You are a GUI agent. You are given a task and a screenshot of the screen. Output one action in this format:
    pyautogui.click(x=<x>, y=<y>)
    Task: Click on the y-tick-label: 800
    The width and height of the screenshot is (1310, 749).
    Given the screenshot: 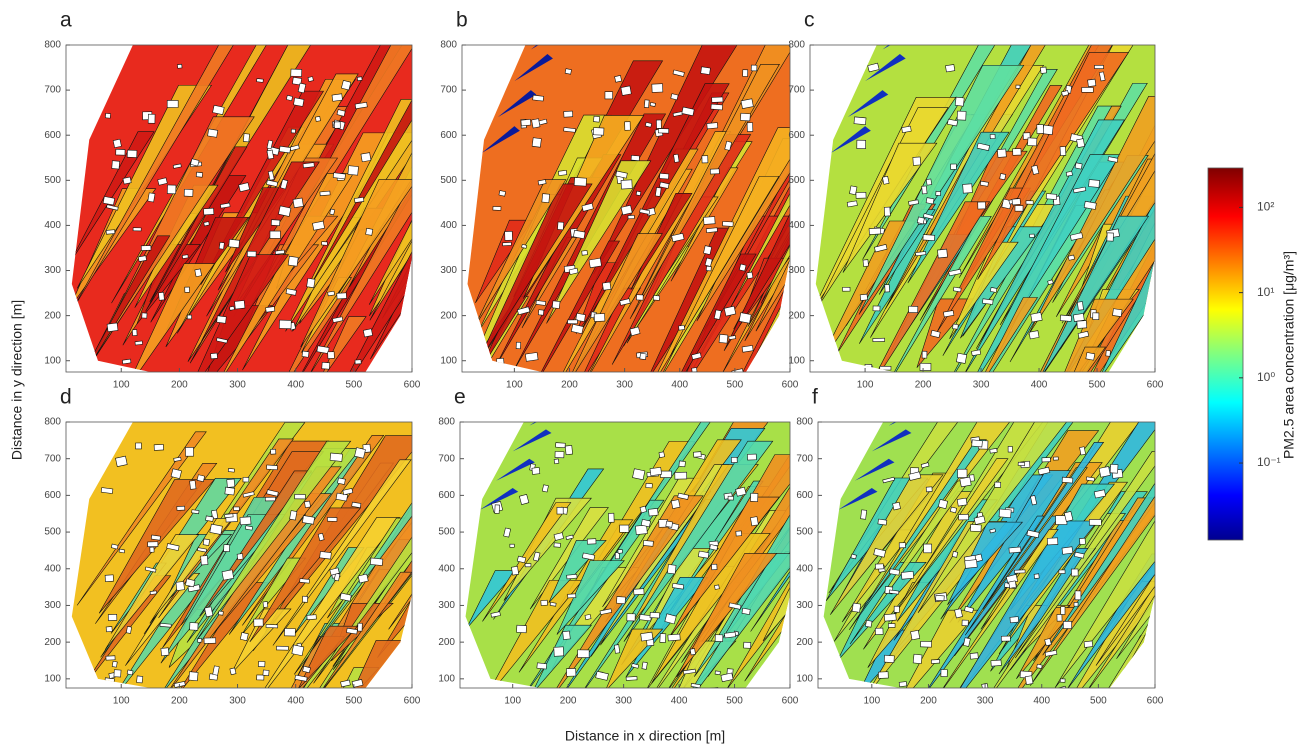 What is the action you would take?
    pyautogui.click(x=446, y=422)
    